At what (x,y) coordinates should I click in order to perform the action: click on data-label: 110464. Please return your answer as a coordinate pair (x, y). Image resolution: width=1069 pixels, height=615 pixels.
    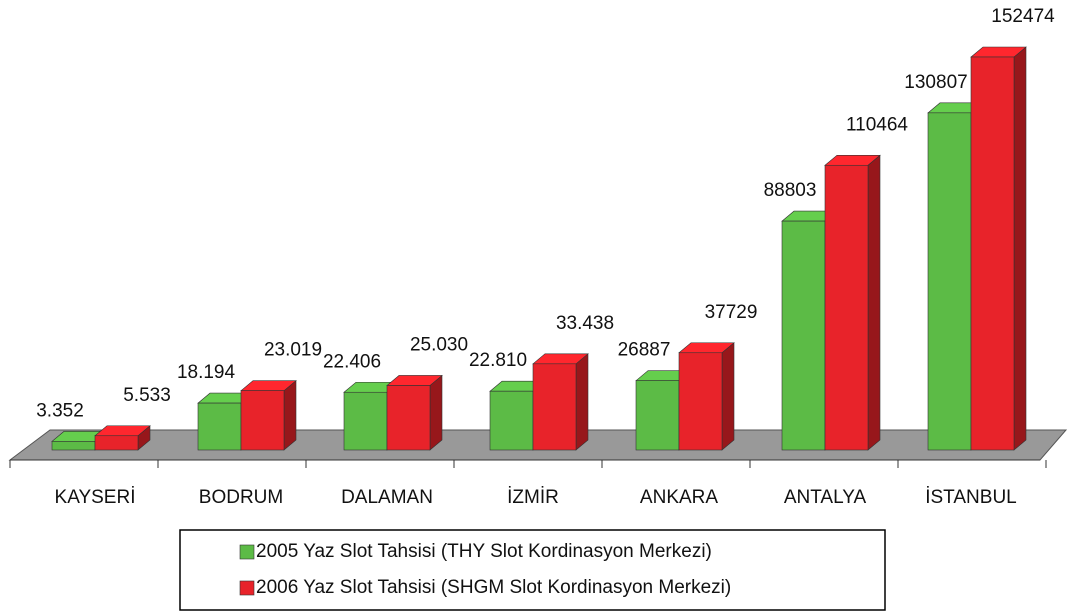
    Looking at the image, I should click on (877, 124).